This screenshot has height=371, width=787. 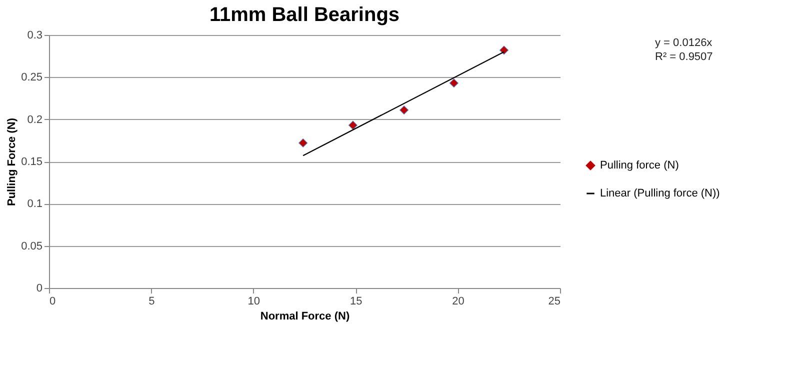 I want to click on x-tick-label: 0, so click(x=53, y=302).